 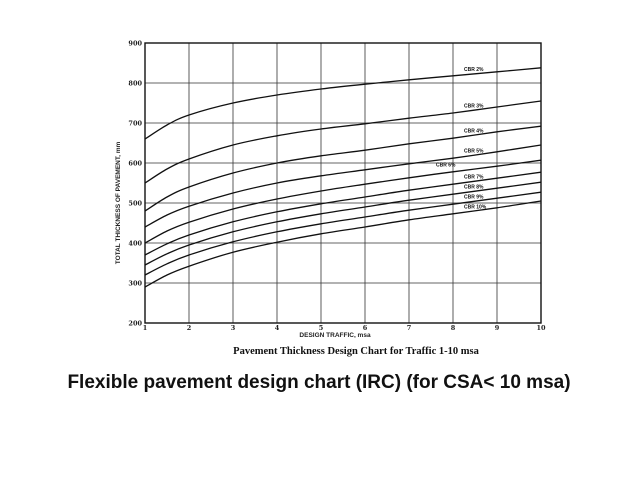 What do you see at coordinates (409, 328) in the screenshot?
I see `x-tick-label: 7` at bounding box center [409, 328].